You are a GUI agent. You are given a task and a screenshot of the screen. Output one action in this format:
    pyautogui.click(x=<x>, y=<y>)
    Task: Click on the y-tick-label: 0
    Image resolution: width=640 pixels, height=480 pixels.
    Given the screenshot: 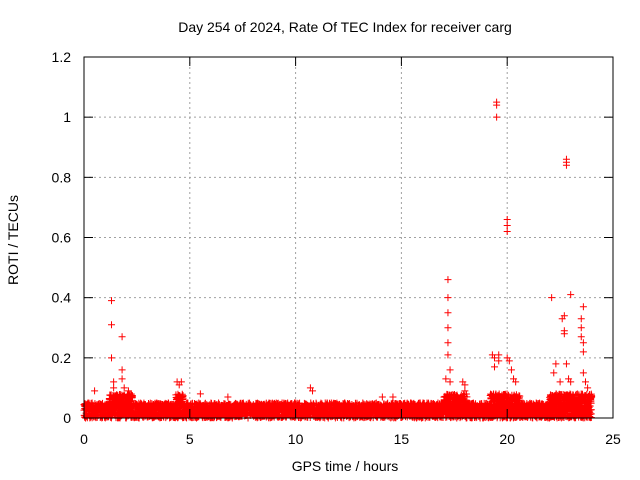 What is the action you would take?
    pyautogui.click(x=67, y=418)
    